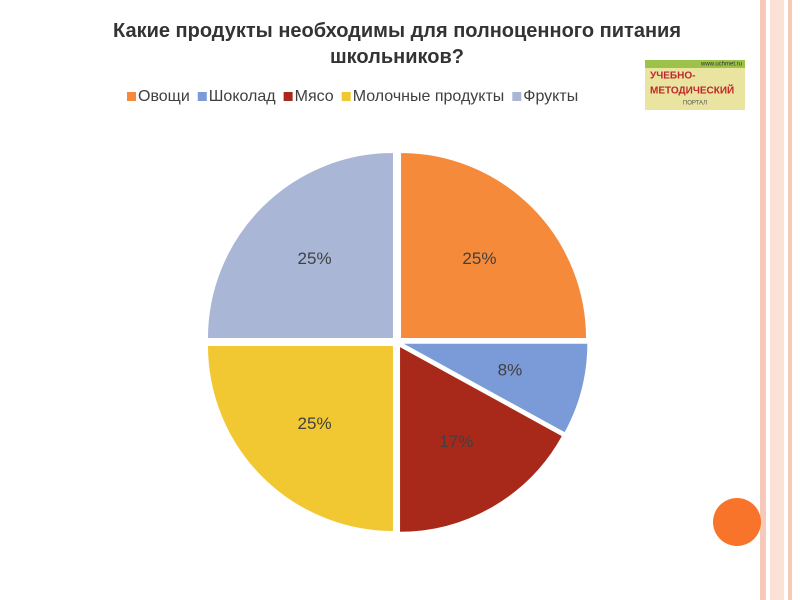  I want to click on legend-label: Мясо, so click(314, 96).